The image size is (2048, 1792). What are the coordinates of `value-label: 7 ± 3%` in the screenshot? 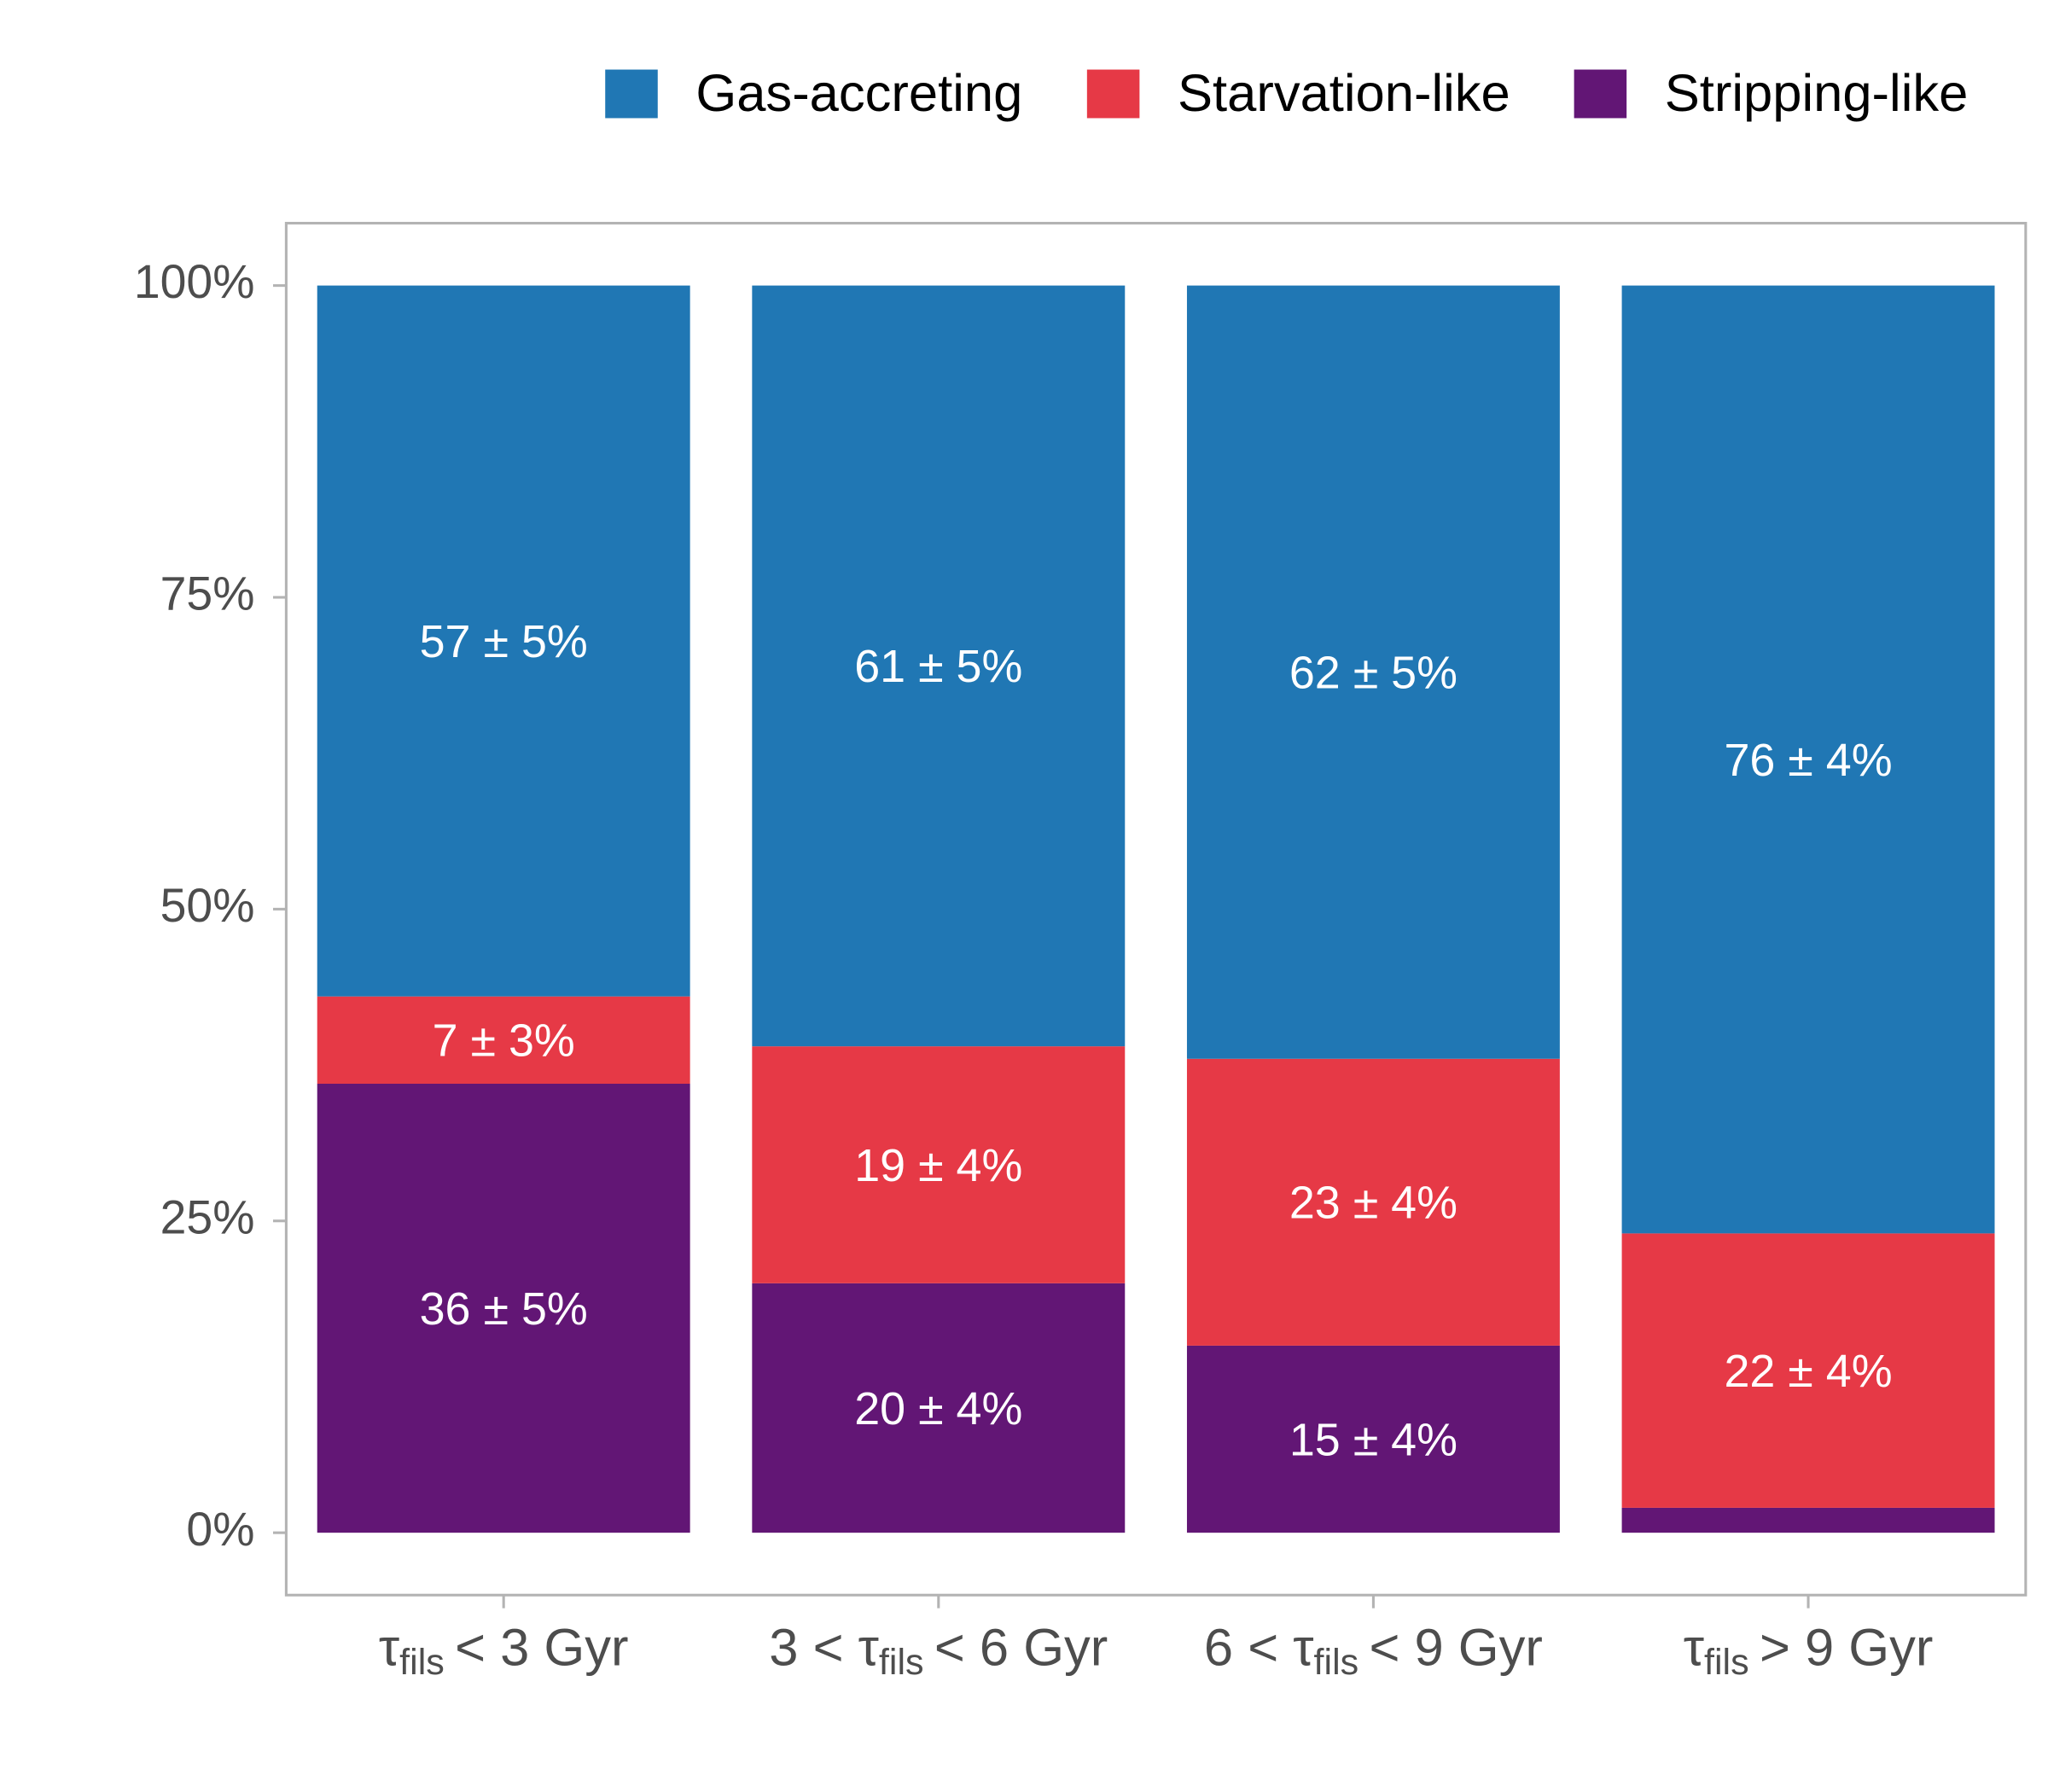 It's located at (504, 1041).